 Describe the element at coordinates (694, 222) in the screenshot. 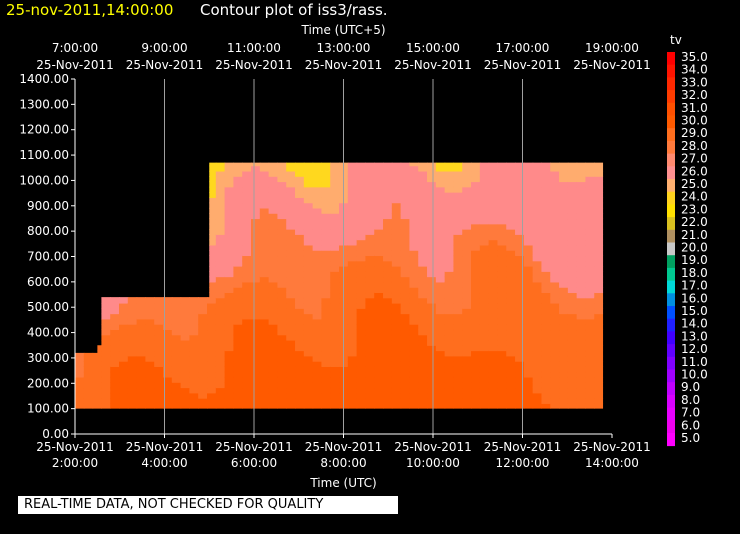

I see `colorbar-tick-label: 22.0` at that location.